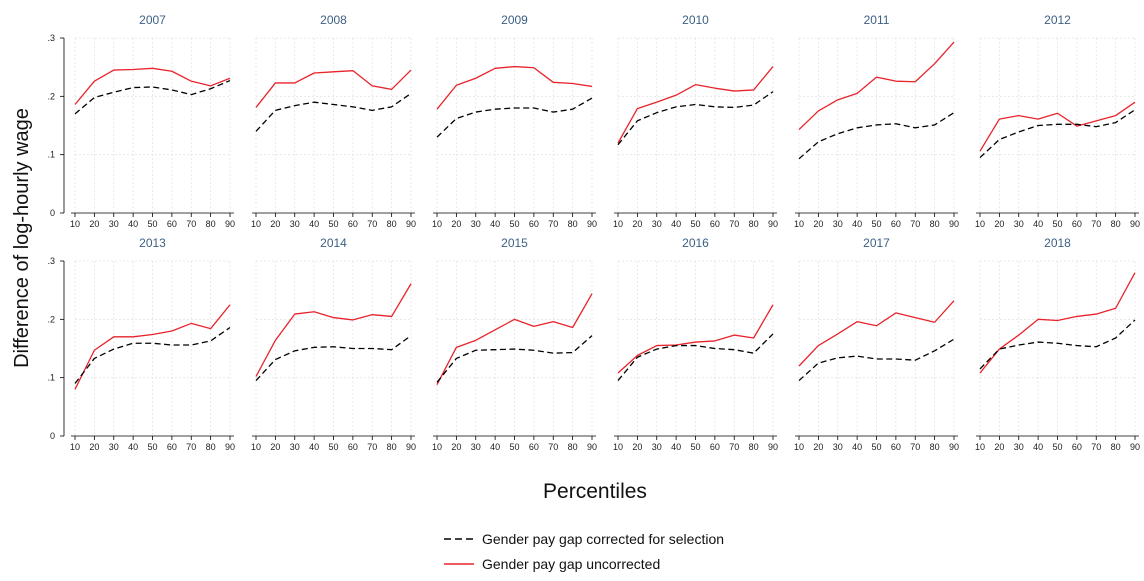 The image size is (1144, 581). I want to click on panel-title: 2008, so click(333, 20).